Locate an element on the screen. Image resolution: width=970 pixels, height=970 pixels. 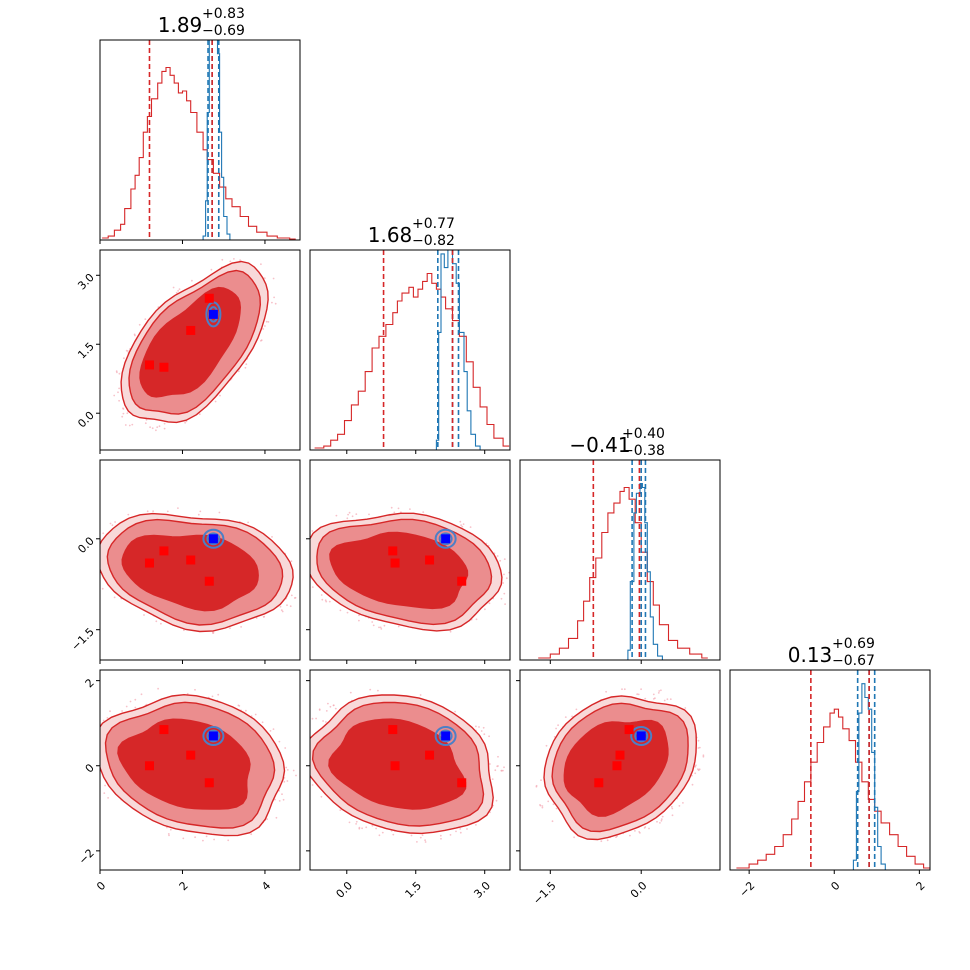
title-plus-1: +0.83 is located at coordinates (223, 14).